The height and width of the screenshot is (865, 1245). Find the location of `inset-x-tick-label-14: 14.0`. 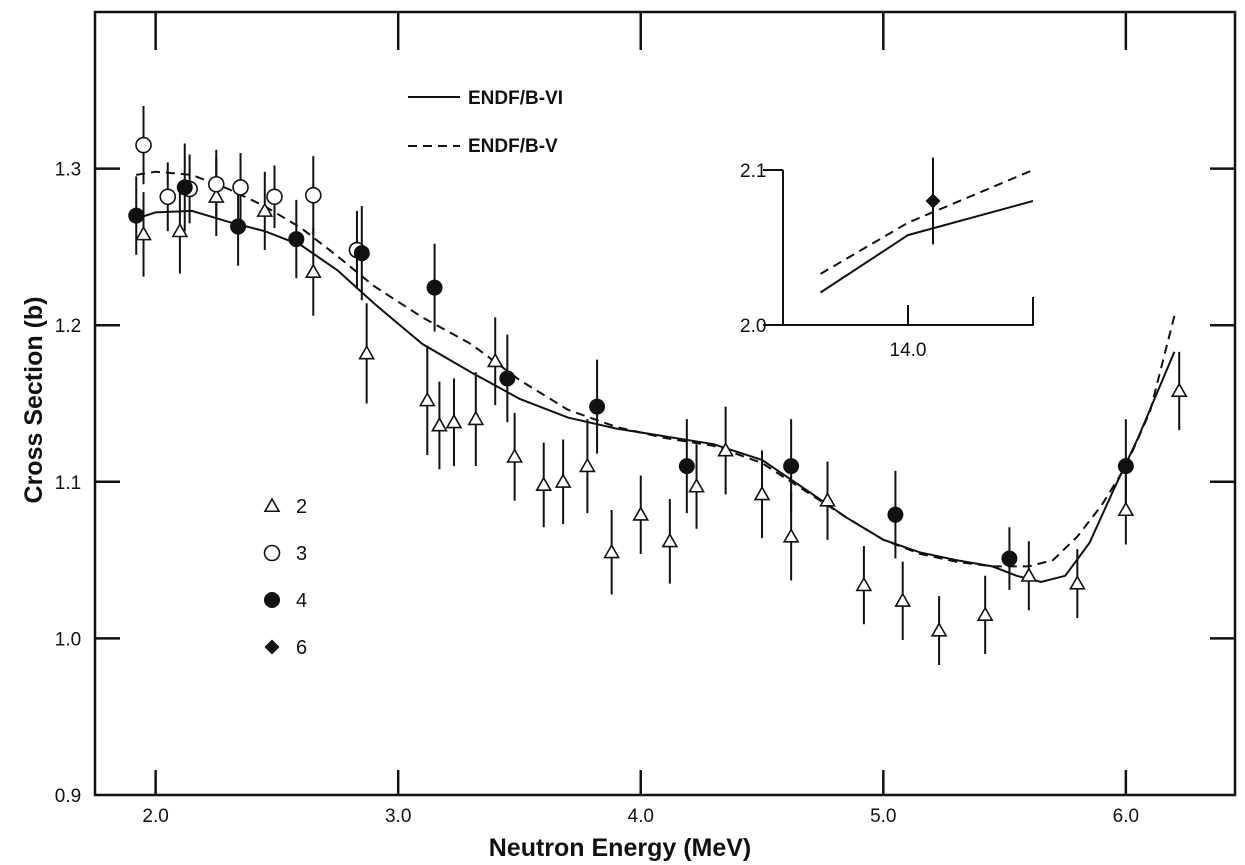

inset-x-tick-label-14: 14.0 is located at coordinates (908, 350).